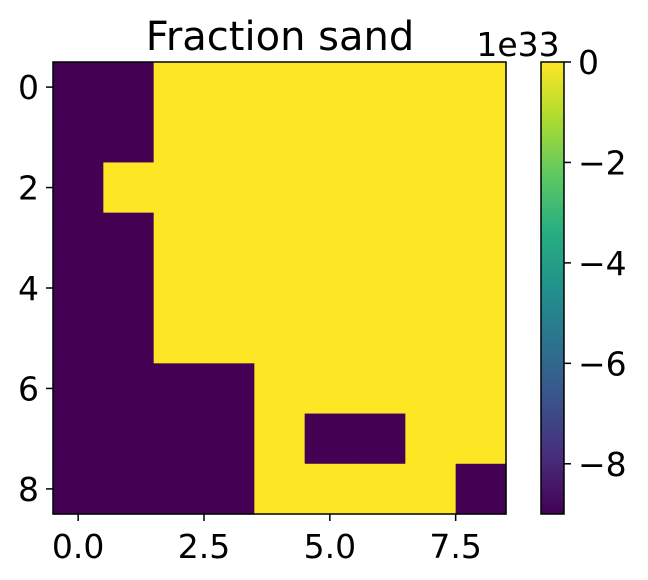 The width and height of the screenshot is (648, 580). Describe the element at coordinates (602, 464) in the screenshot. I see `colorbar-tick-label: −8` at that location.